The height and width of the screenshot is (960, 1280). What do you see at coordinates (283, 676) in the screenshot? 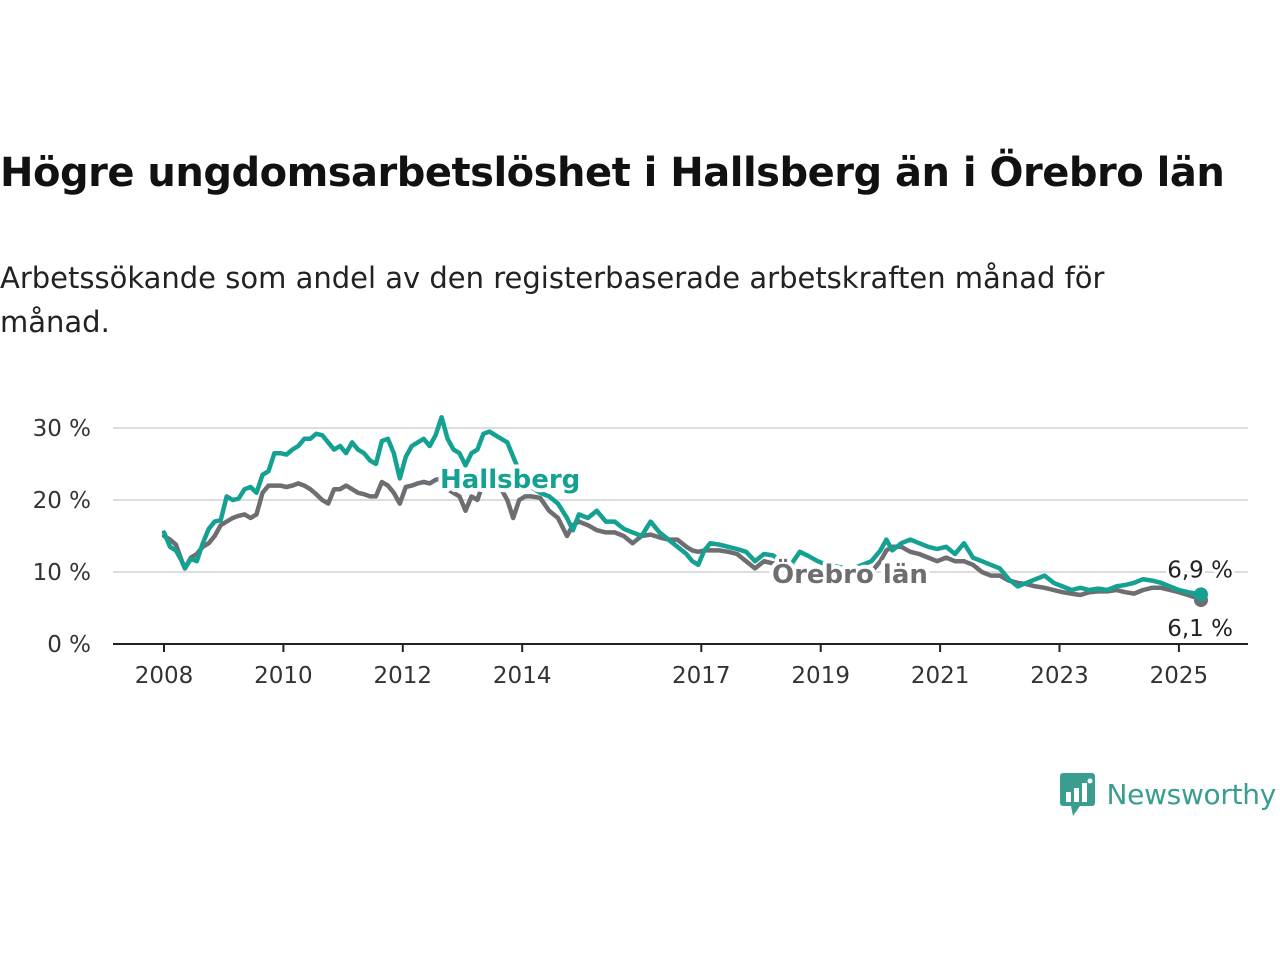
I see `x-tick-label: 2010` at bounding box center [283, 676].